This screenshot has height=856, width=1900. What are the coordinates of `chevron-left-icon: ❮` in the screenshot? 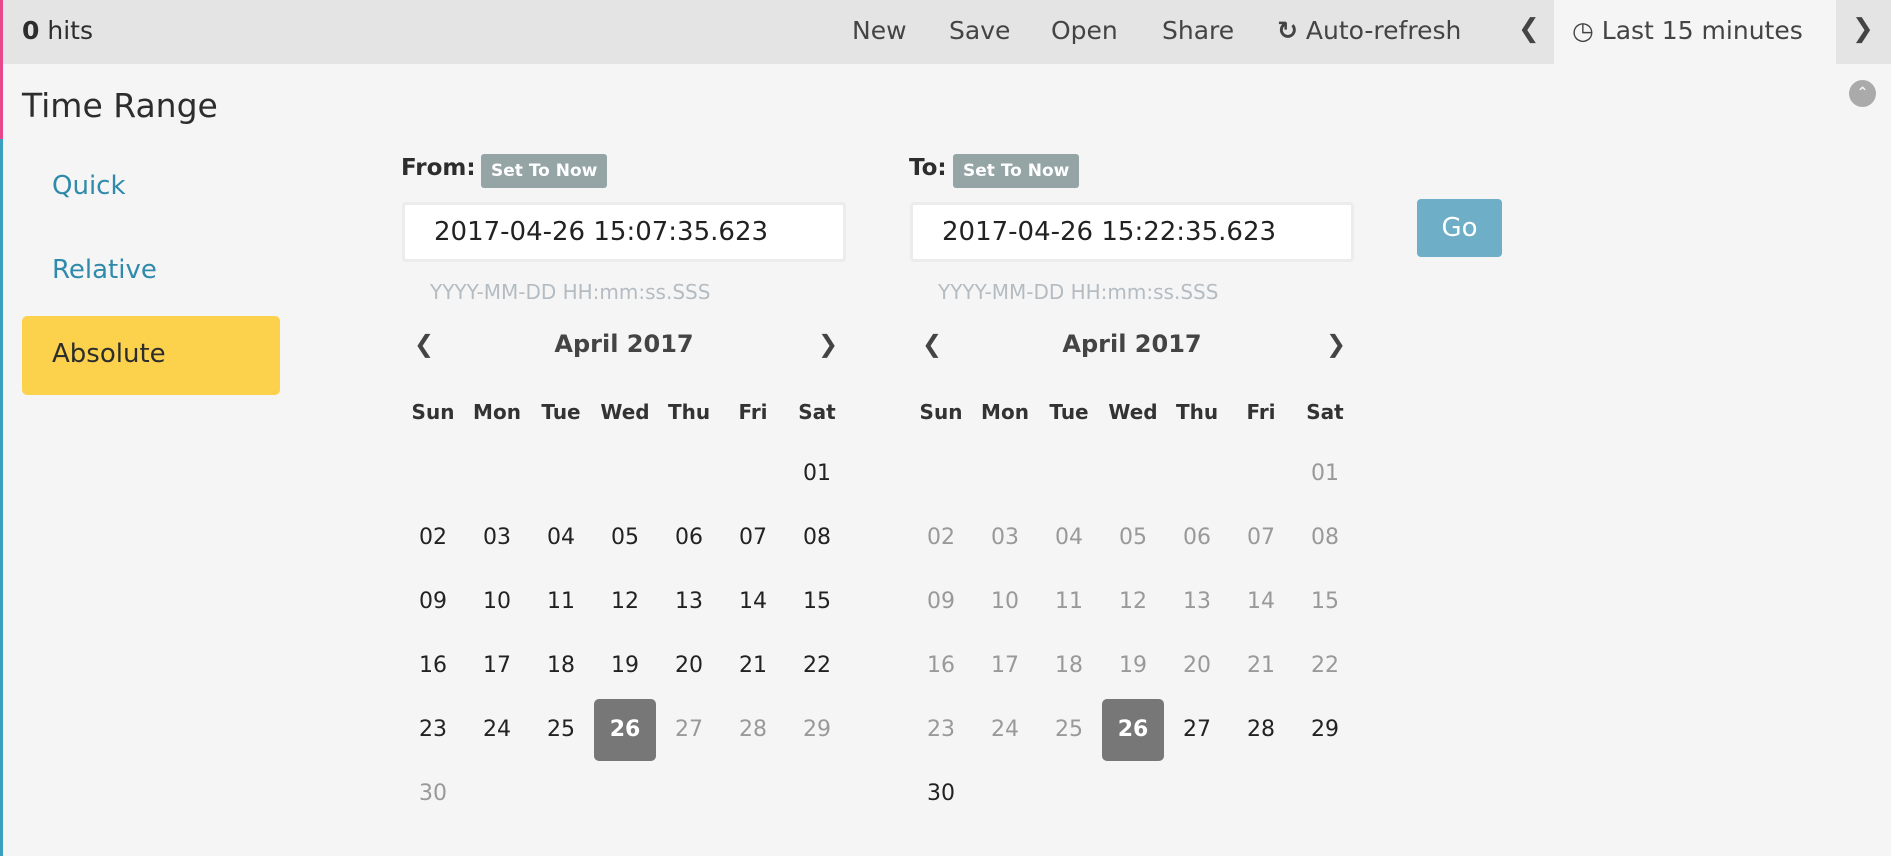 It's located at (1529, 29).